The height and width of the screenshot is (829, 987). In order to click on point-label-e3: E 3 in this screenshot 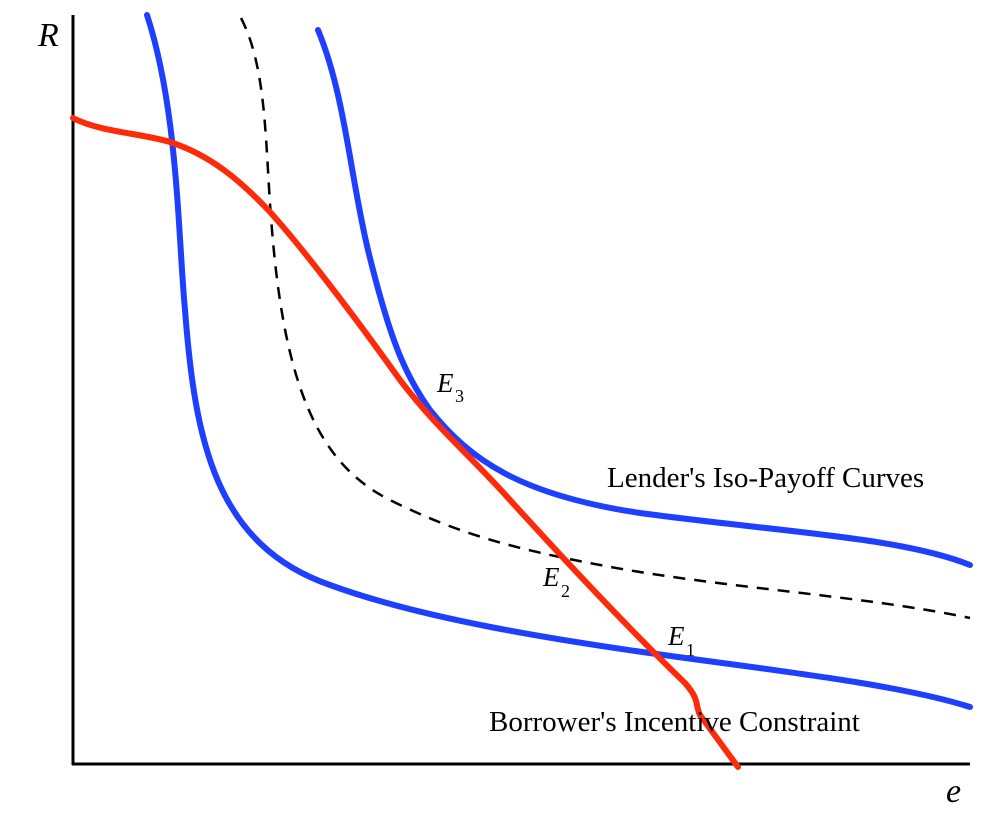, I will do `click(450, 387)`.